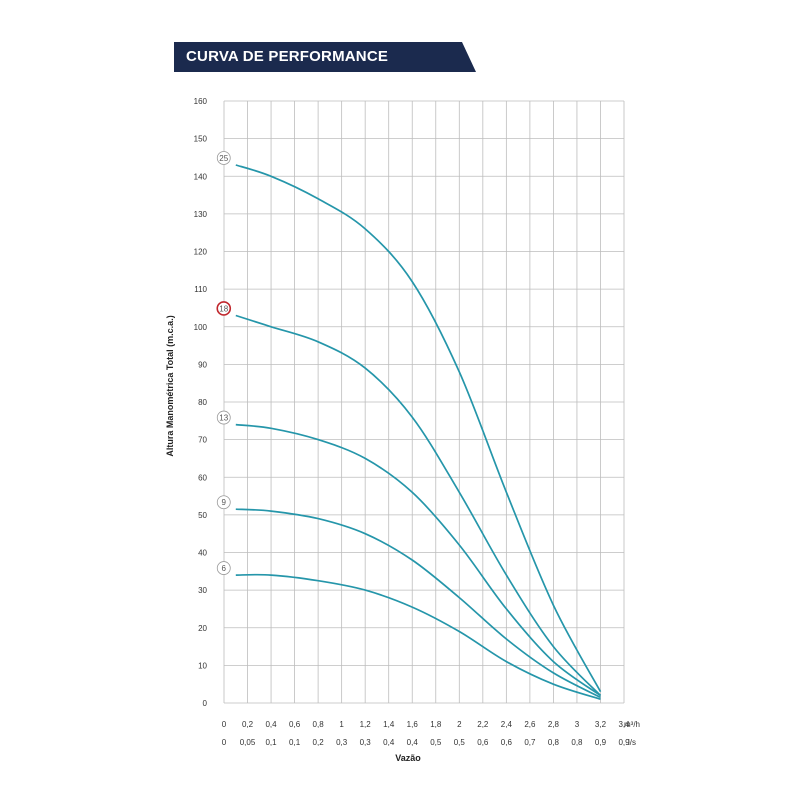  I want to click on x-tick-label-m3h: 2, so click(459, 724).